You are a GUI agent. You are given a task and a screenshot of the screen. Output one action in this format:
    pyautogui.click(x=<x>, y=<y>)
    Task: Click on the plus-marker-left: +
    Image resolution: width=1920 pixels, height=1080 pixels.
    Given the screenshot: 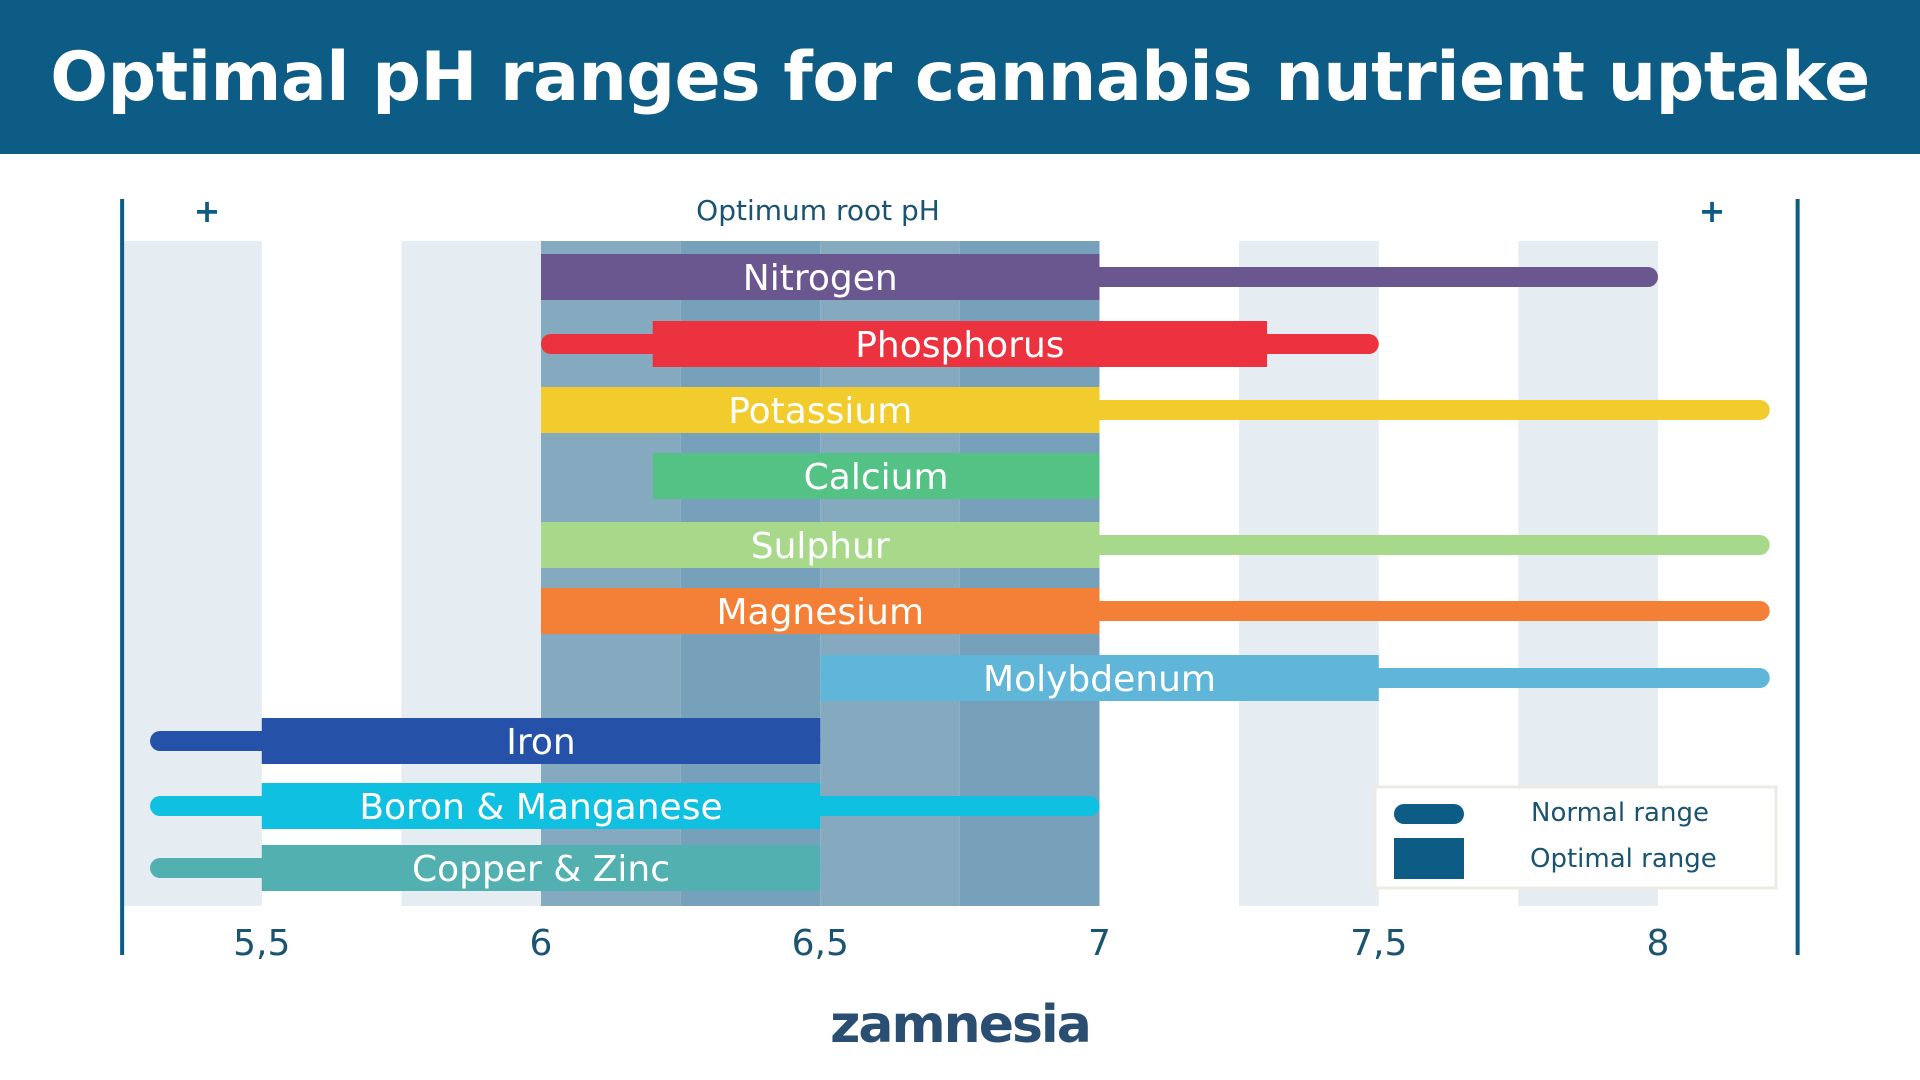 What is the action you would take?
    pyautogui.click(x=207, y=211)
    